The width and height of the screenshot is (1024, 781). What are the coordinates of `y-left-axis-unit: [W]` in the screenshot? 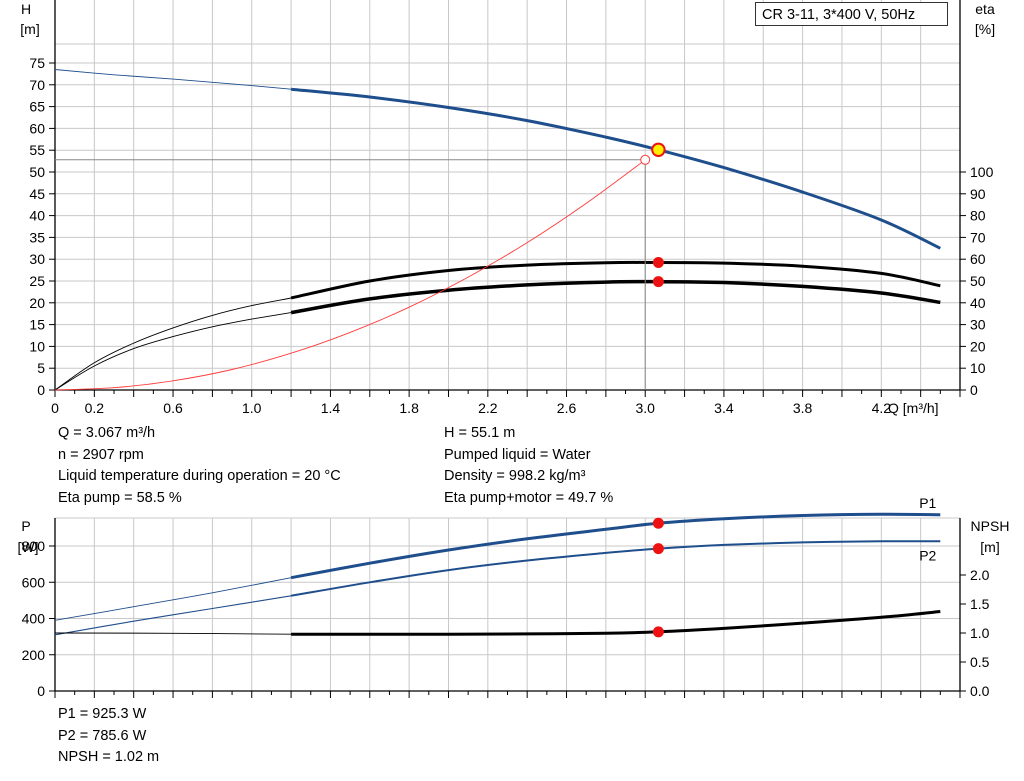 It's located at (28, 547).